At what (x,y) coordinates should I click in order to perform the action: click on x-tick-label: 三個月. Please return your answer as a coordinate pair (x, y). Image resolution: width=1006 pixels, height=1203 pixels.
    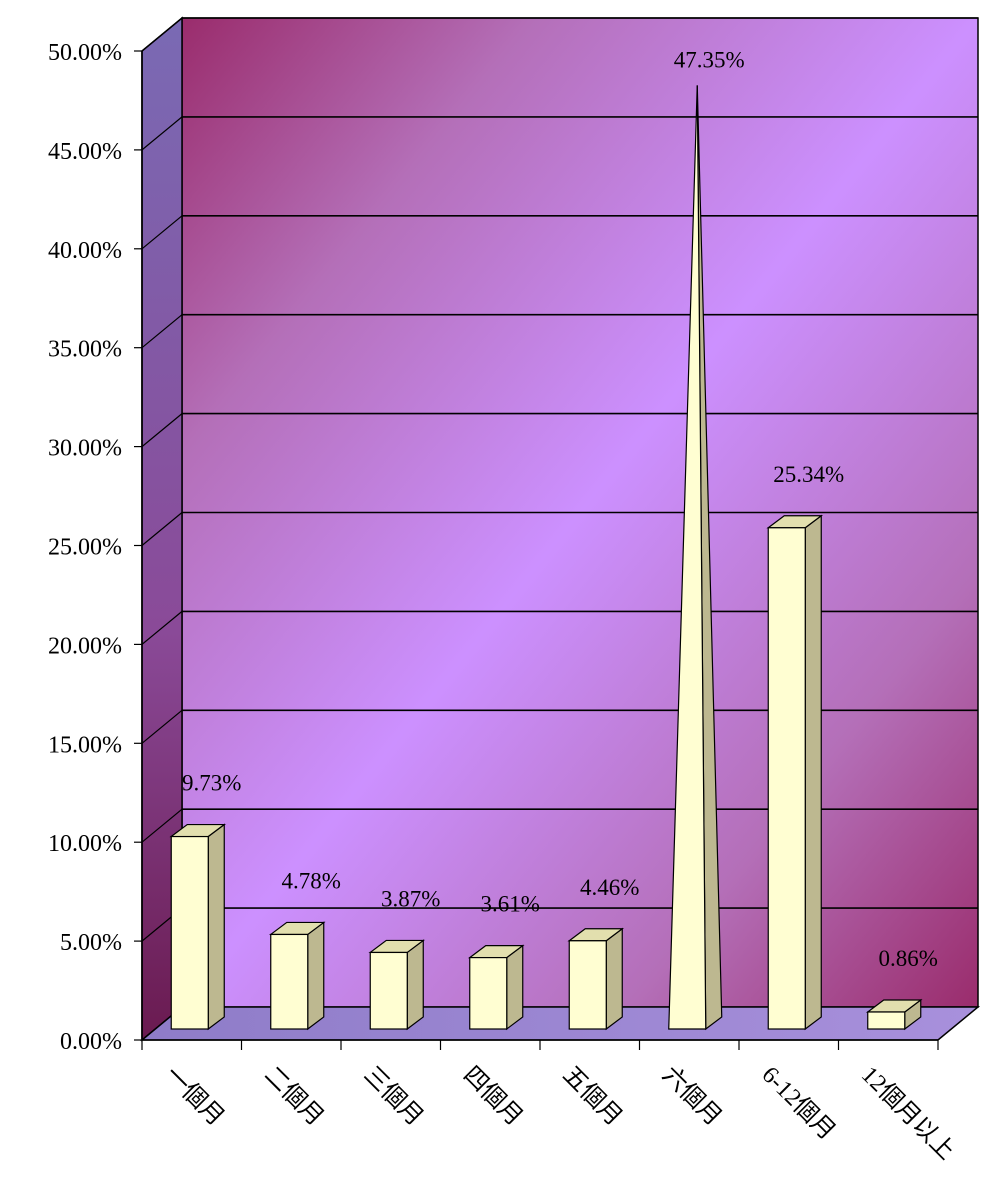
    Looking at the image, I should click on (394, 1096).